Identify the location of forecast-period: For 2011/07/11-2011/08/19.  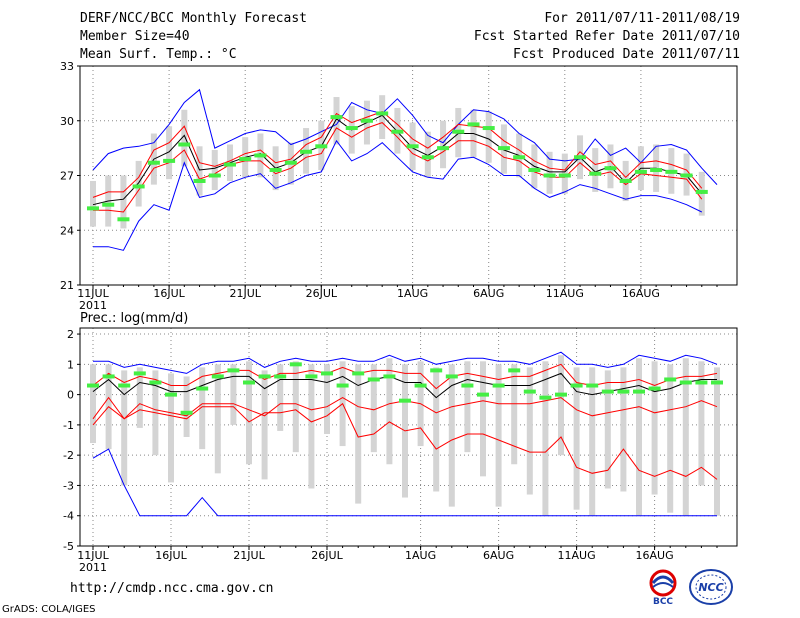
(642, 18).